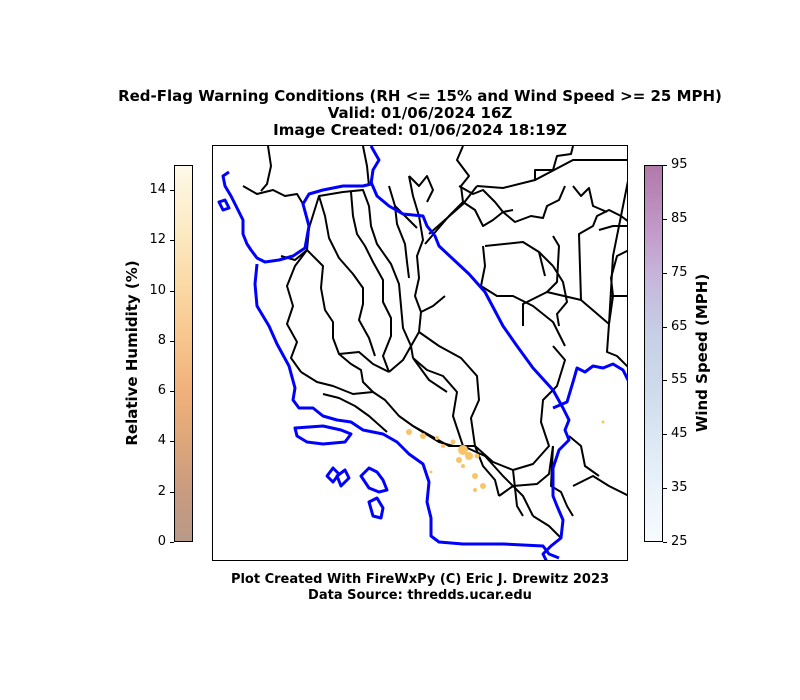 The width and height of the screenshot is (800, 700). Describe the element at coordinates (157, 239) in the screenshot. I see `colorbar-tick-label: 12` at that location.